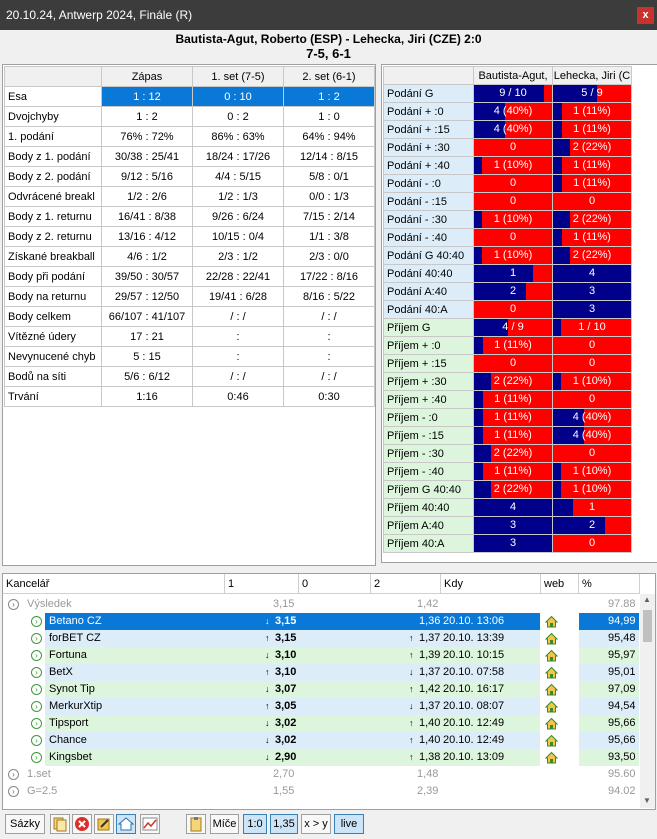  What do you see at coordinates (262, 584) in the screenshot?
I see `odds-header-home: 1` at bounding box center [262, 584].